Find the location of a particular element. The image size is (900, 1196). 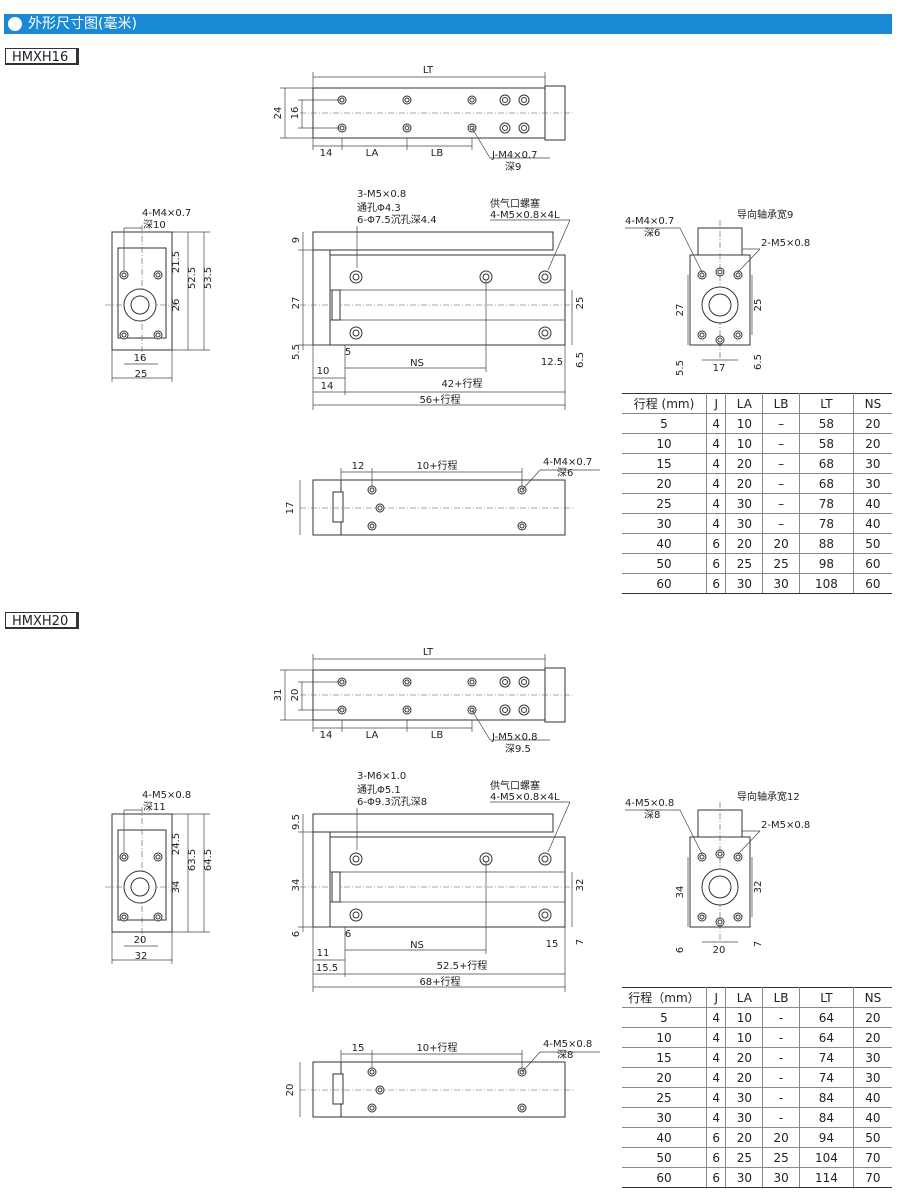

dimension-label: 25 is located at coordinates (141, 374).